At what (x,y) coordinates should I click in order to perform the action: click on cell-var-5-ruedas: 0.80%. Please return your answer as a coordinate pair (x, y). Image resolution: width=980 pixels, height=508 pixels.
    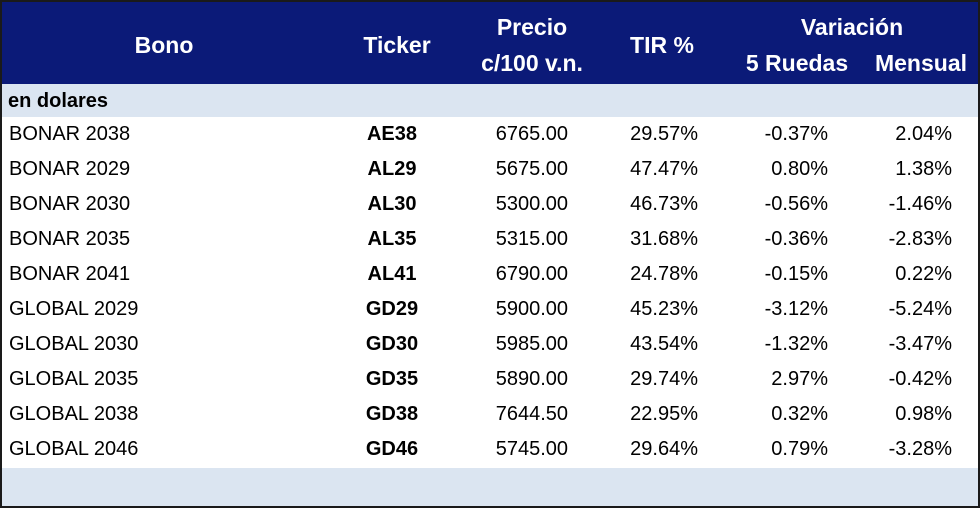
    Looking at the image, I should click on (799, 169).